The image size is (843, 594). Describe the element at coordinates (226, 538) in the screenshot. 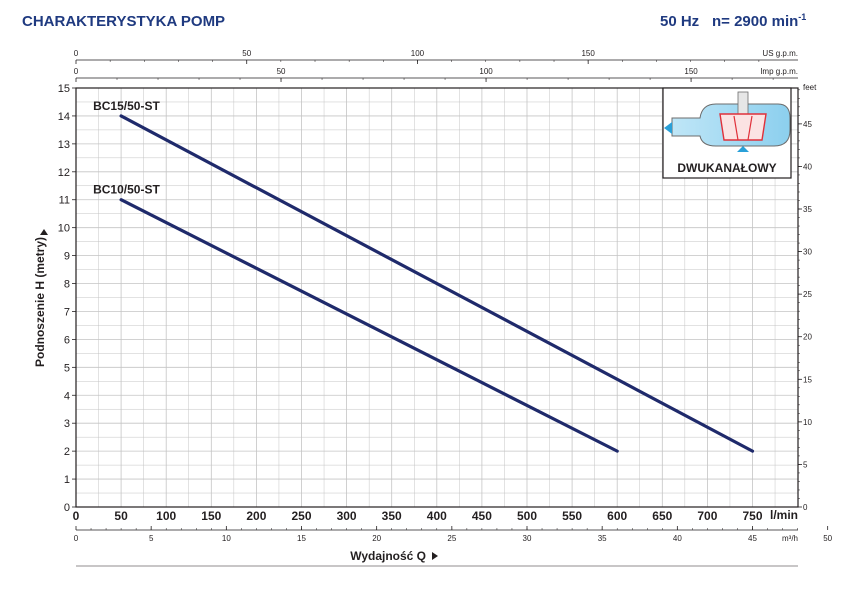

I see `m3h-tick-label: 10` at that location.